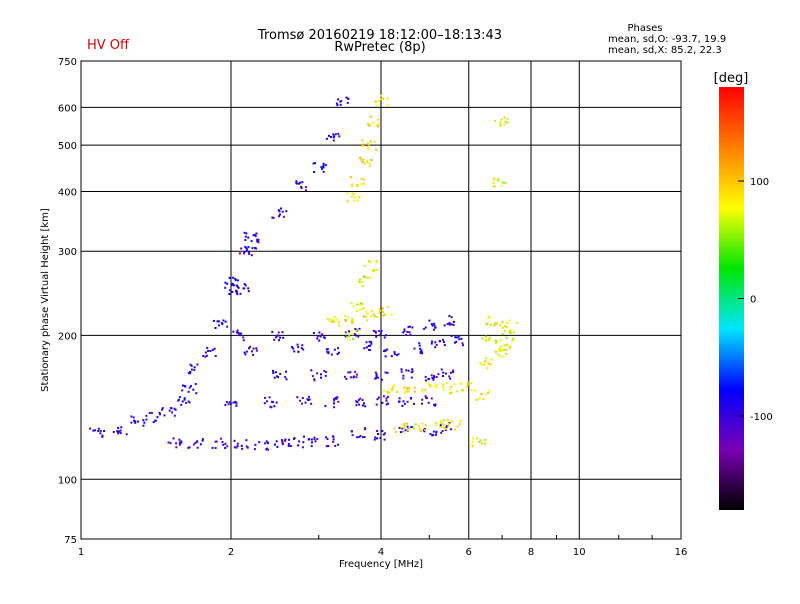 This screenshot has width=800, height=604. Describe the element at coordinates (67, 62) in the screenshot. I see `y-tick-label: 750` at that location.